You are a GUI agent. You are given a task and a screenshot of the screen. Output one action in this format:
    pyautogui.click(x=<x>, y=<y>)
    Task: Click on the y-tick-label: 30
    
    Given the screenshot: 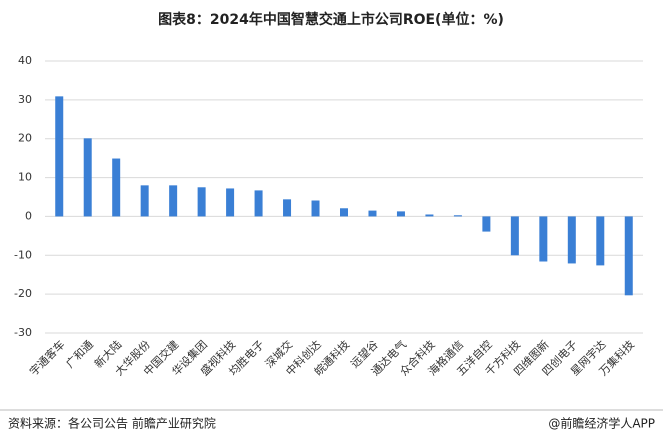 What is the action you would take?
    pyautogui.click(x=25, y=99)
    